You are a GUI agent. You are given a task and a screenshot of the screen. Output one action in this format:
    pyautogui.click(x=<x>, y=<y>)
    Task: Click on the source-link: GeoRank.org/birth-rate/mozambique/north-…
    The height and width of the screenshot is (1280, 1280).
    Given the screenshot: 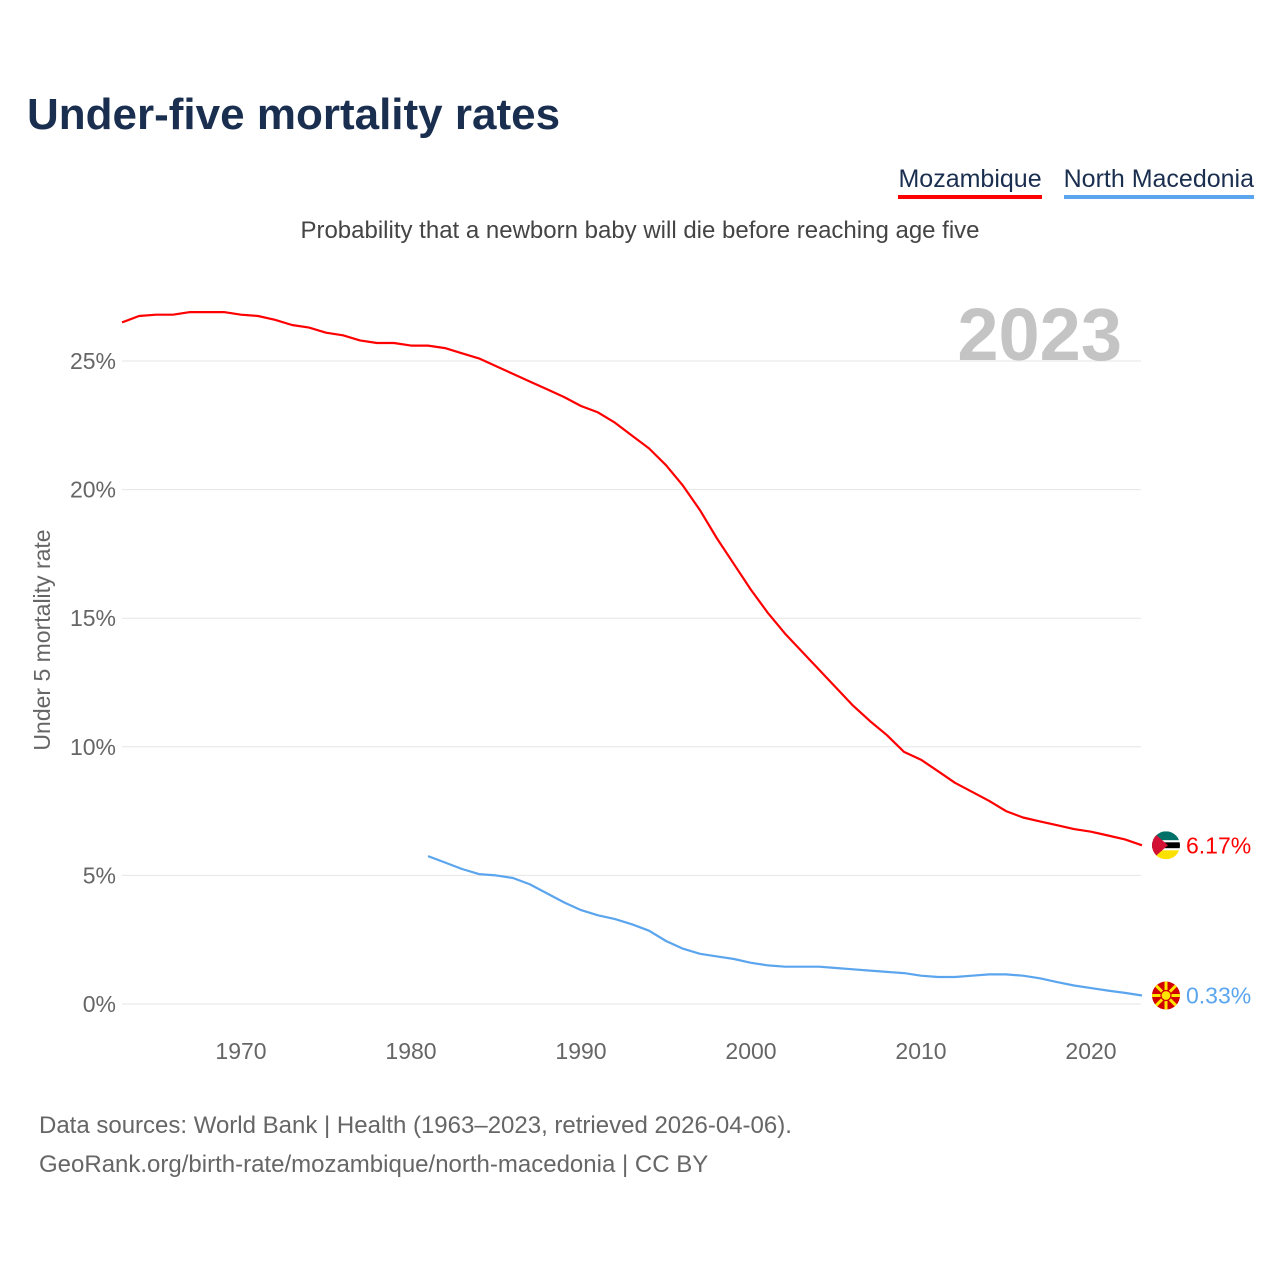 What is the action you would take?
    pyautogui.click(x=374, y=1164)
    